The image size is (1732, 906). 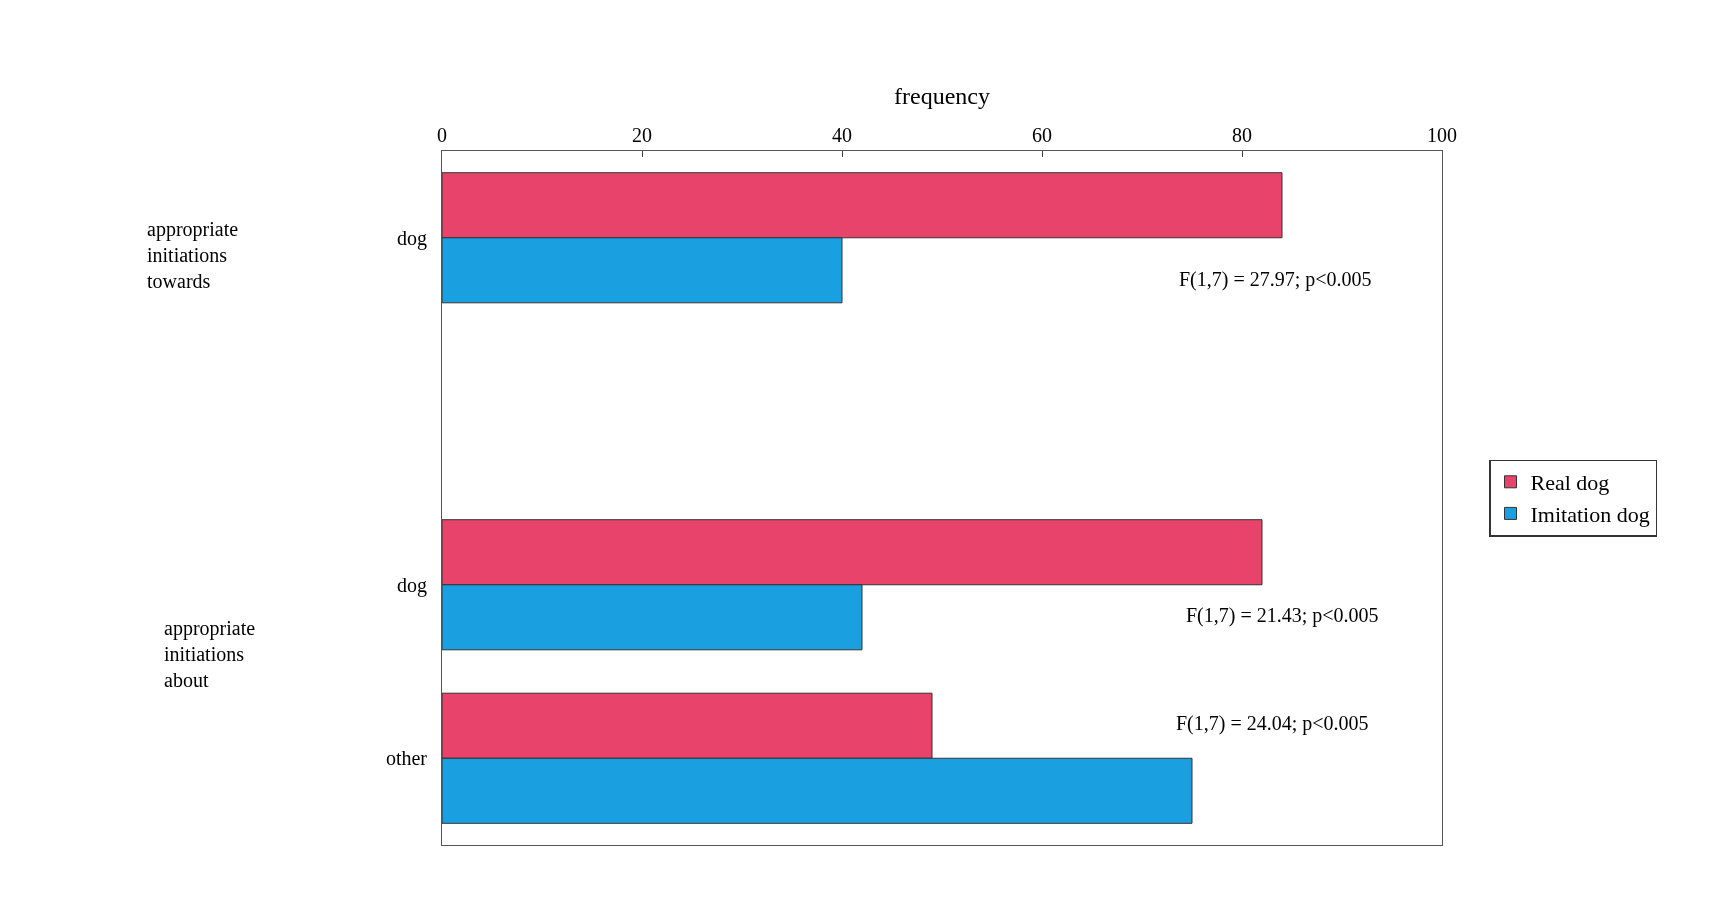 I want to click on y-tick-label: other, so click(x=406, y=758).